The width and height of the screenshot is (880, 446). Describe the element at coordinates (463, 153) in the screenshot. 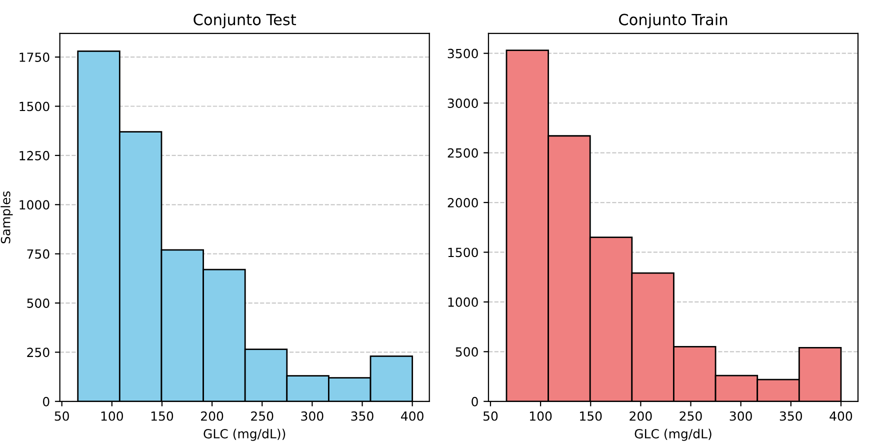

I see `y-tick-label: 2500` at that location.